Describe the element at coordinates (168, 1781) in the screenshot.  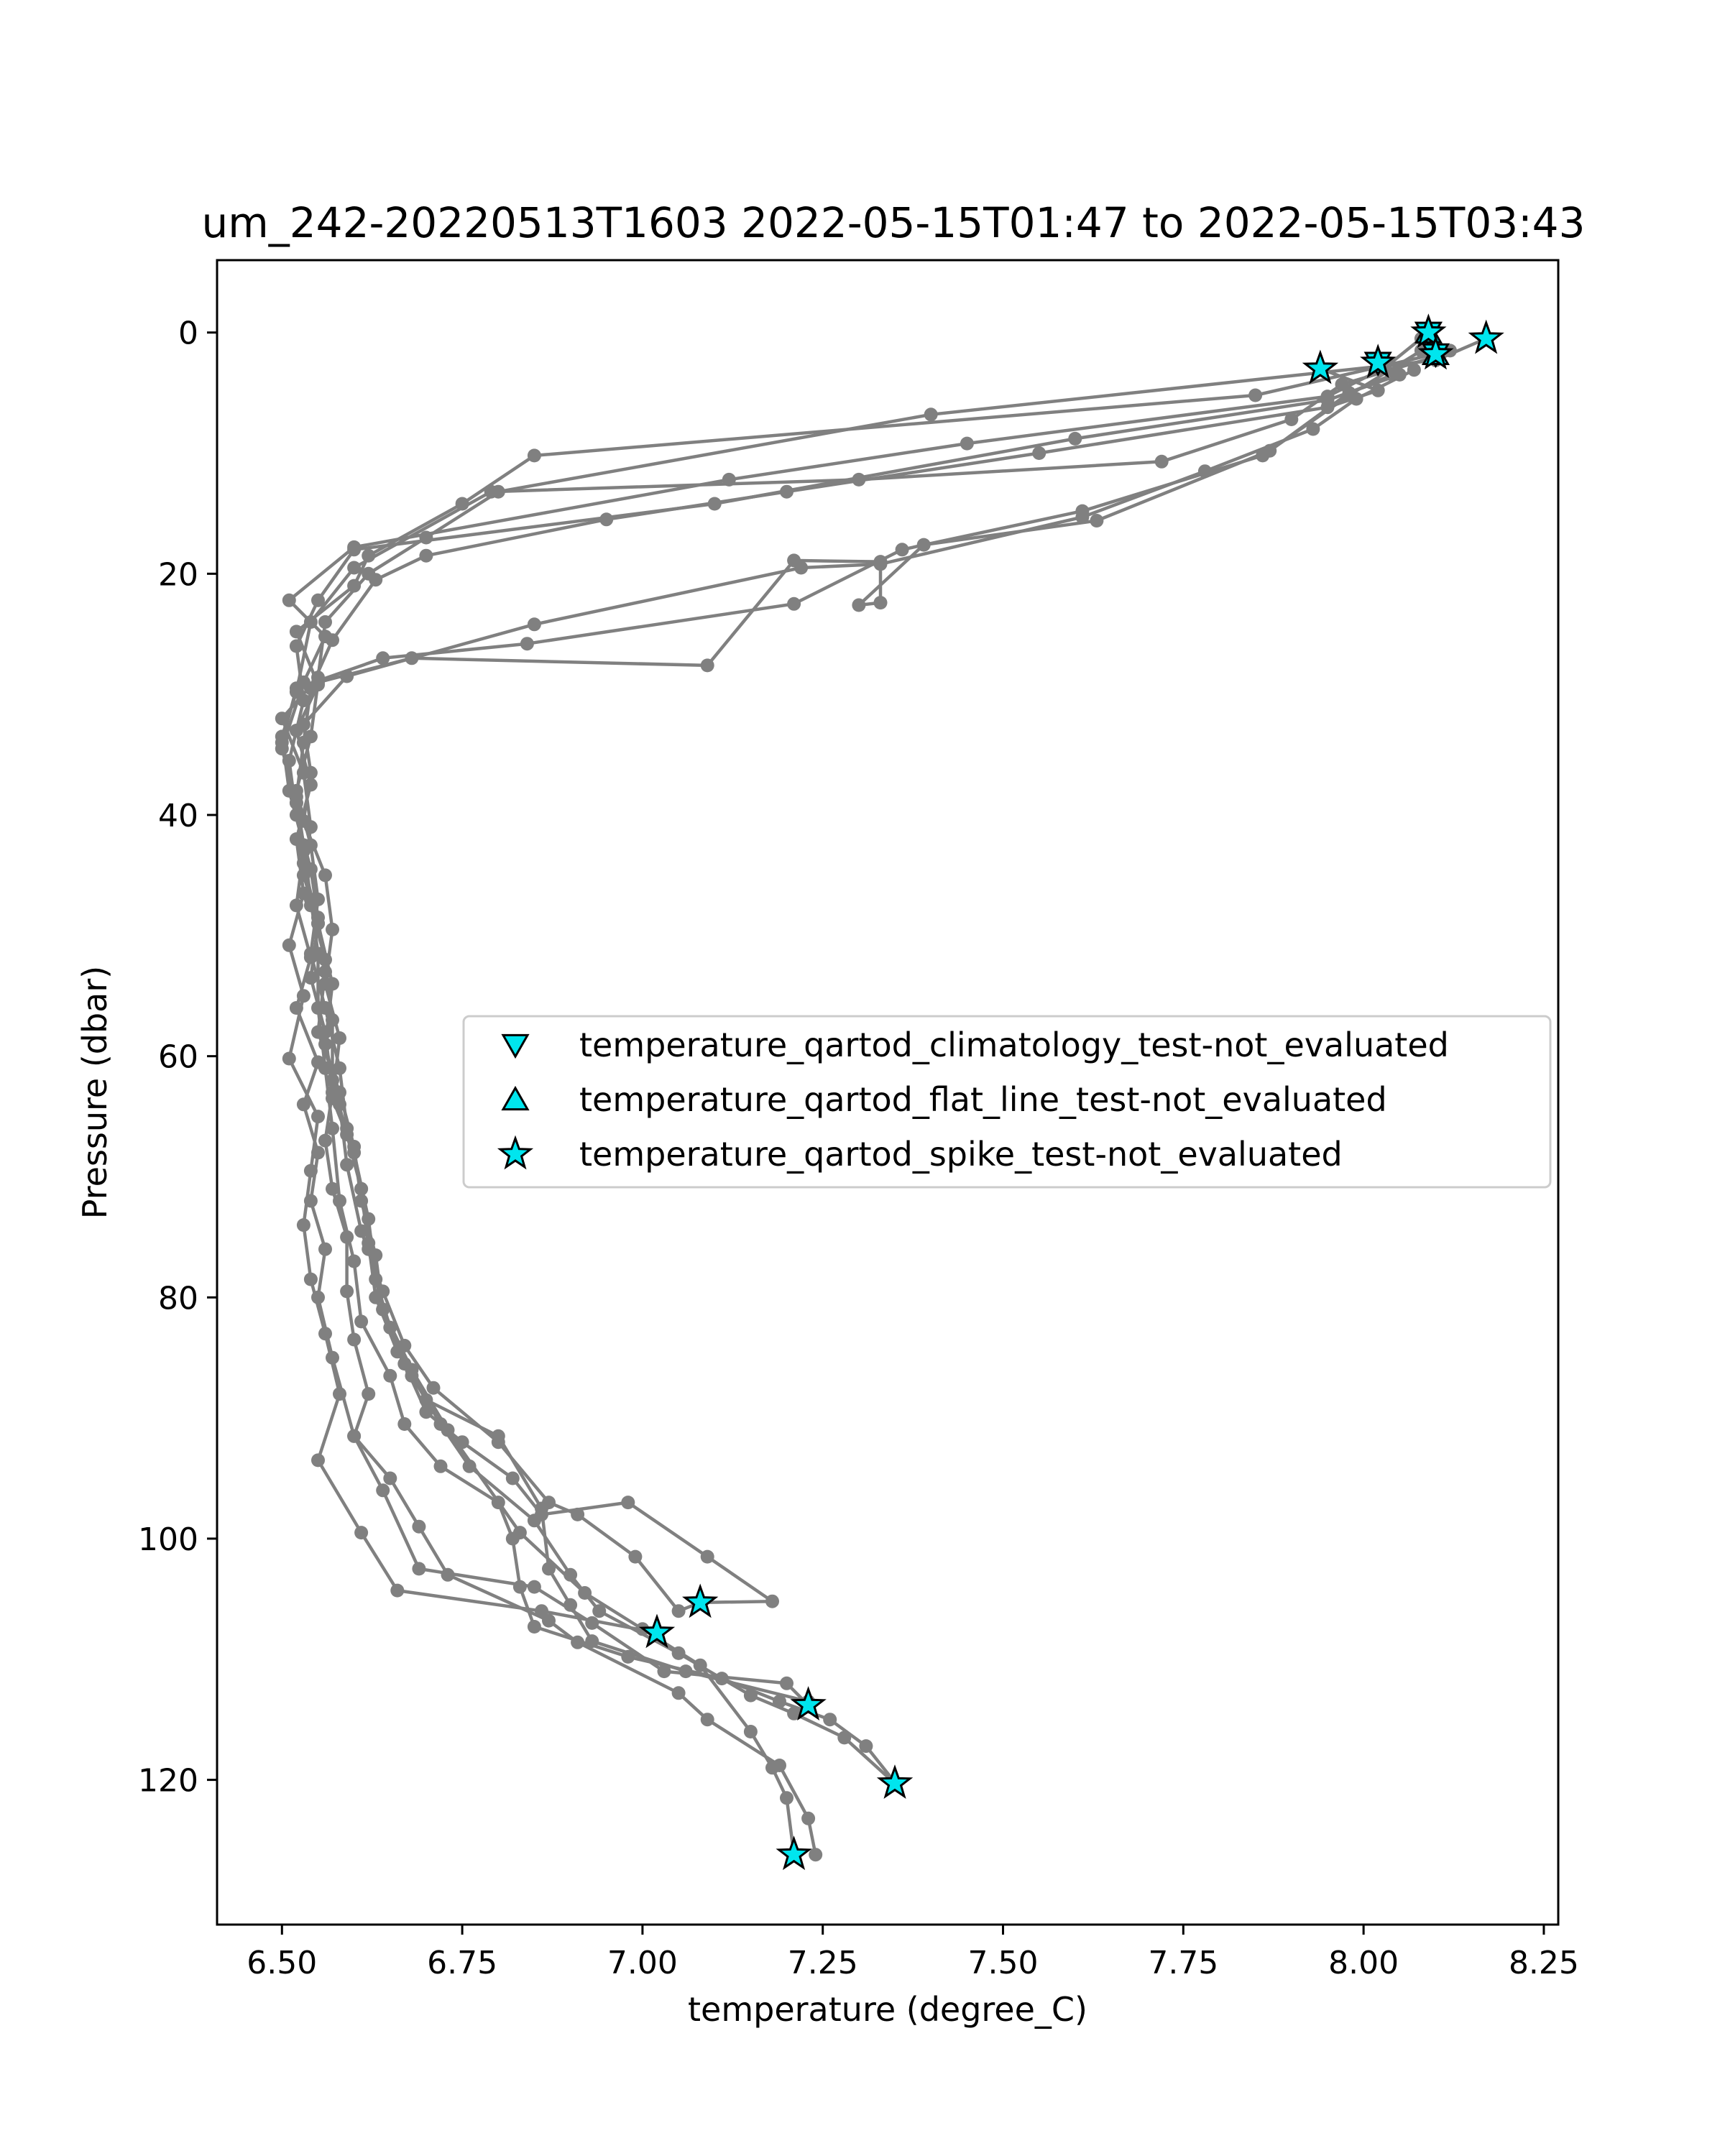
I see `y-tick-label: 120` at that location.